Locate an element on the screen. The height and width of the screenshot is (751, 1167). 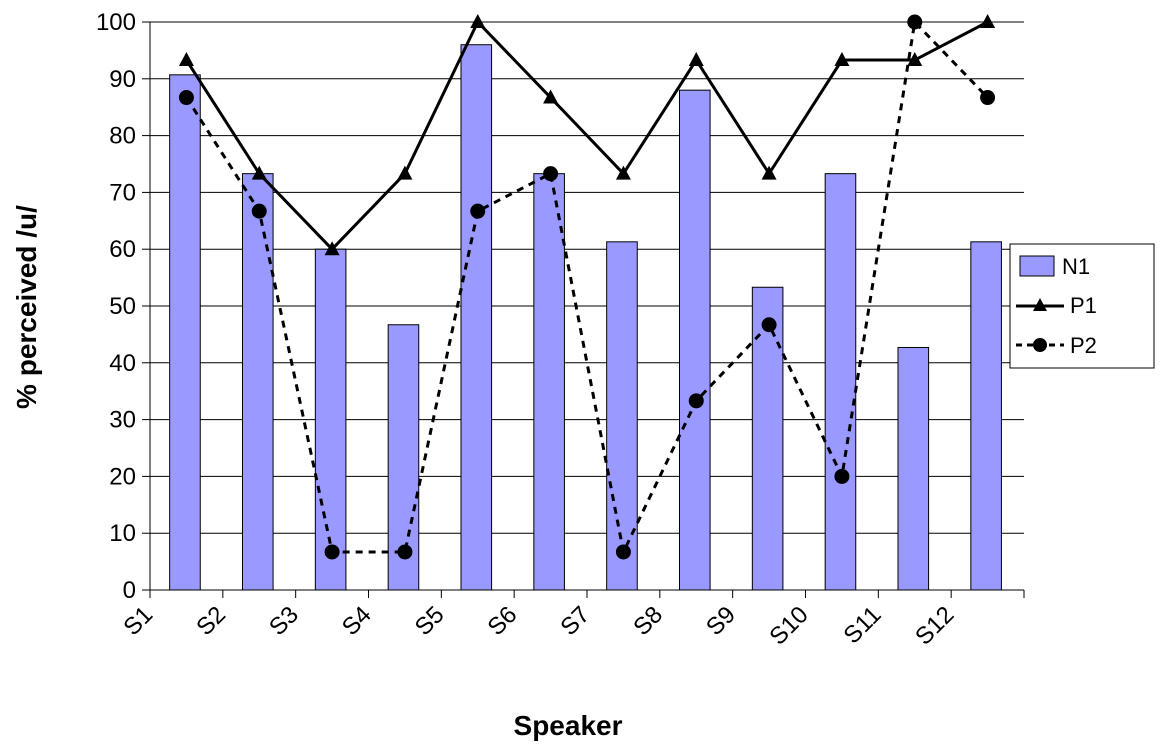
x-tick-label-s11: S11 is located at coordinates (863, 625).